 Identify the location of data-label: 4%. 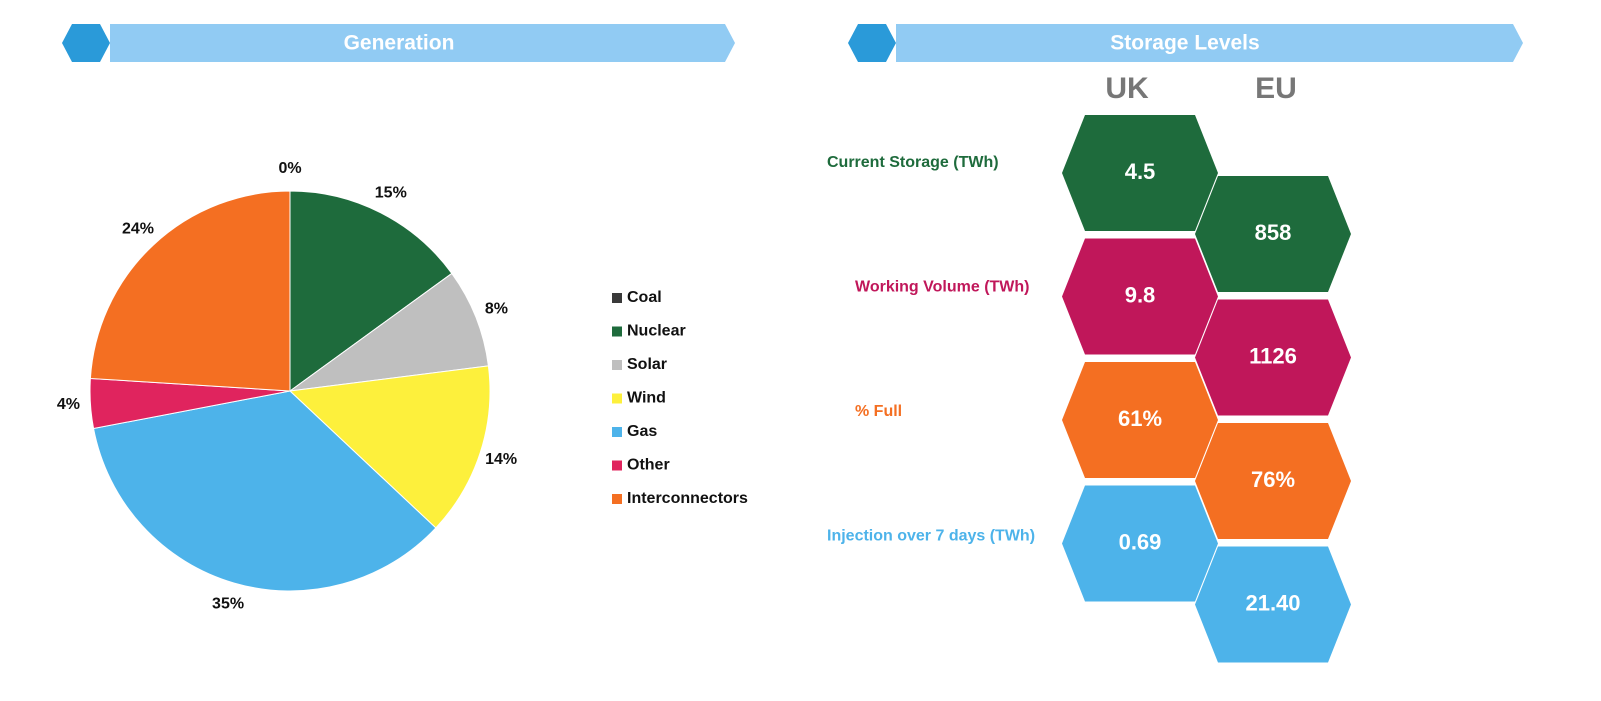
(68, 404).